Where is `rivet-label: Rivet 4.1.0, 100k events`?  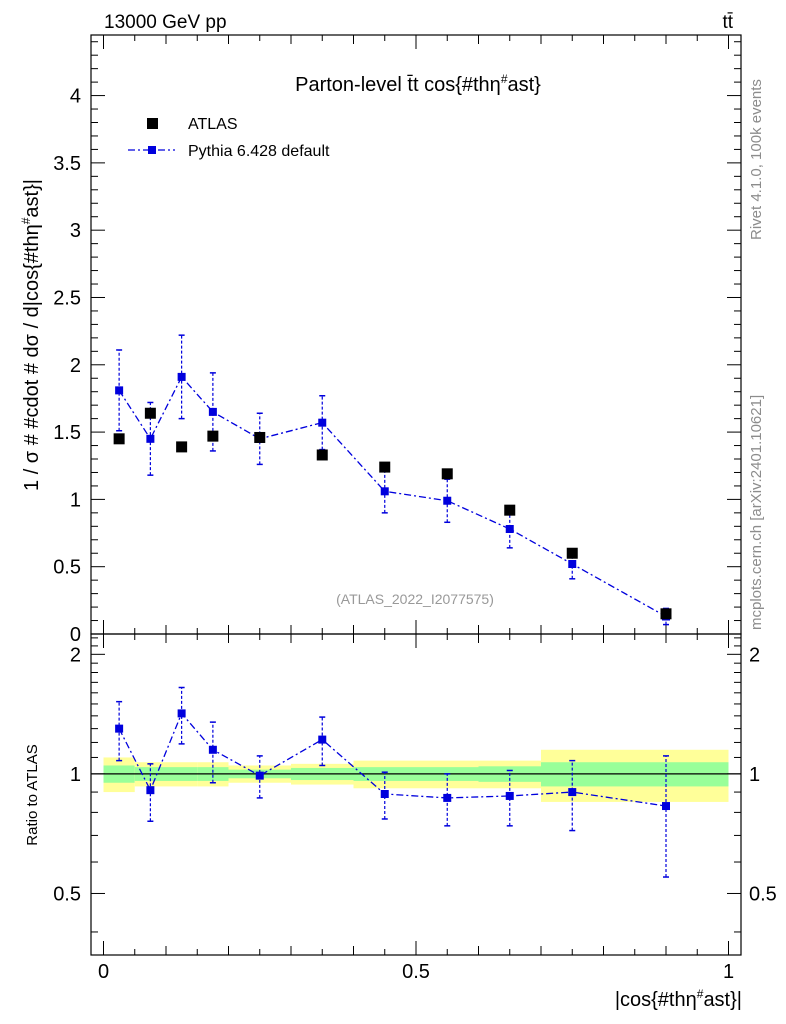 rivet-label: Rivet 4.1.0, 100k events is located at coordinates (756, 159).